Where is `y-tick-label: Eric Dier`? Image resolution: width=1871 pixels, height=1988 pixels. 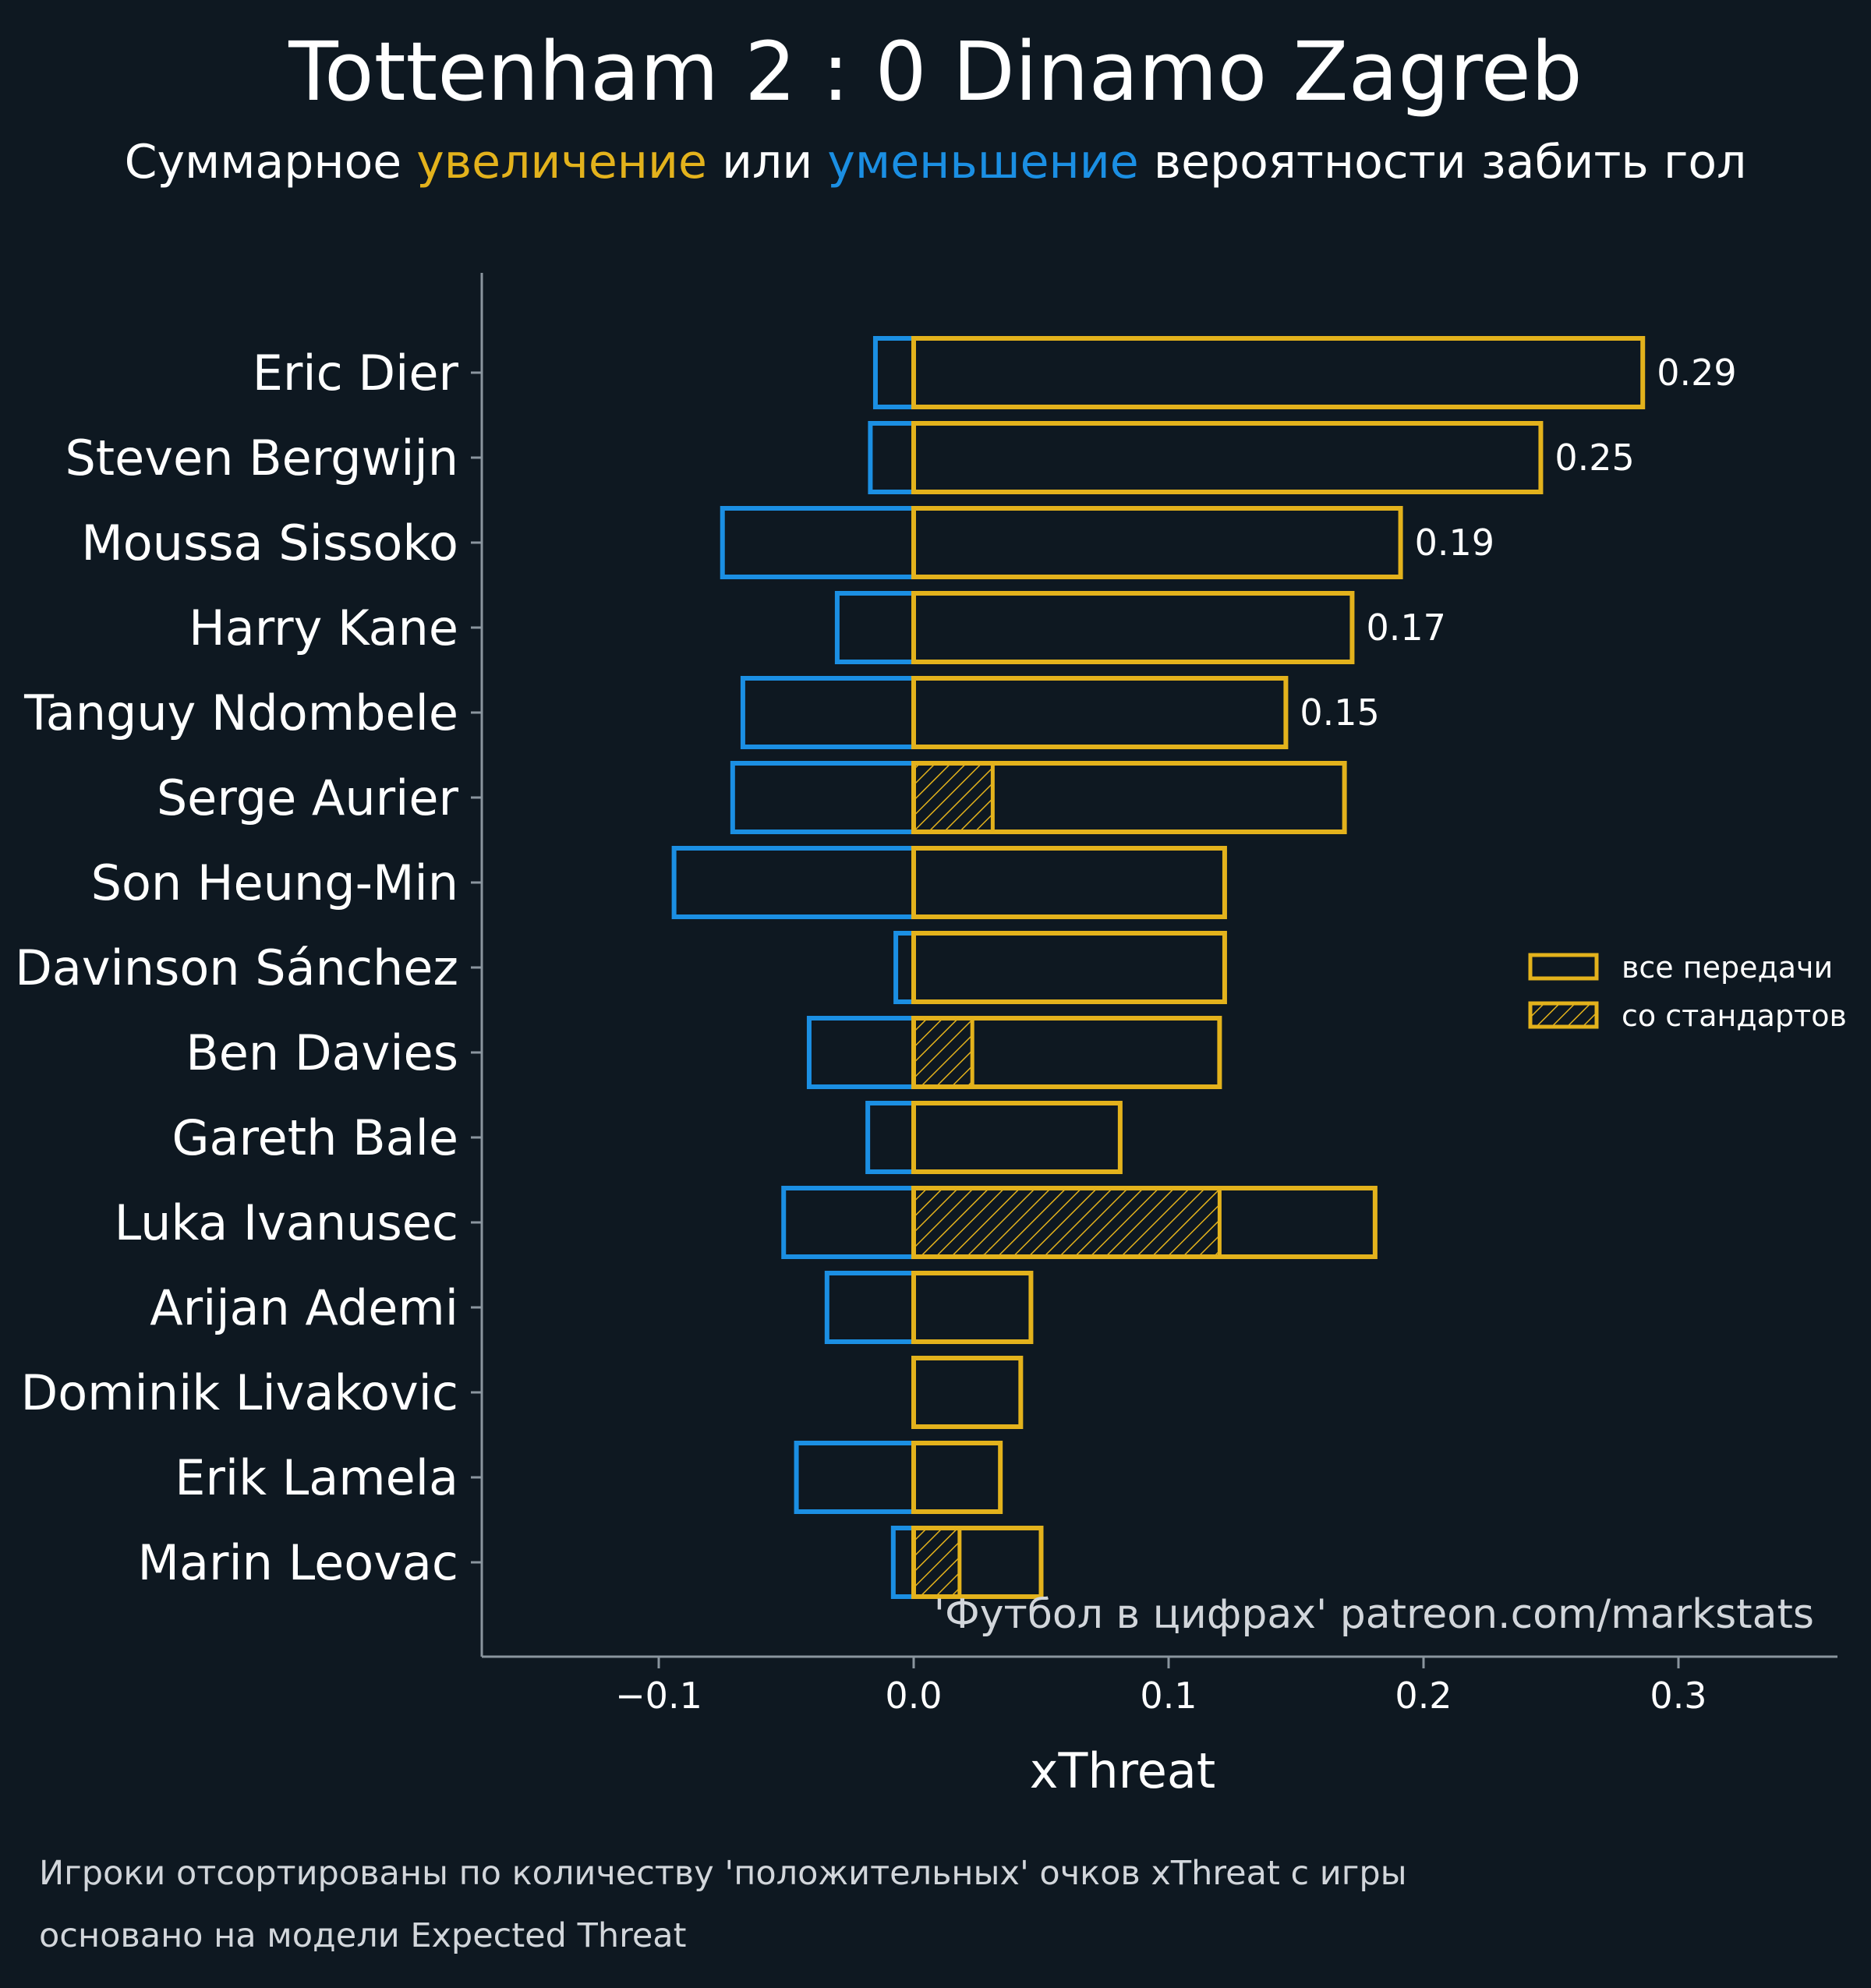
y-tick-label: Eric Dier is located at coordinates (356, 373).